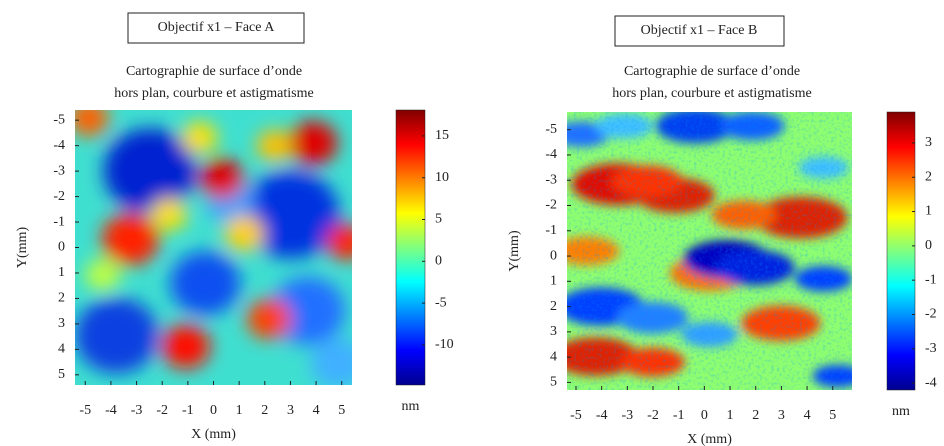 The width and height of the screenshot is (944, 446). Describe the element at coordinates (441, 302) in the screenshot. I see `colorbar-tick-label: -5` at that location.